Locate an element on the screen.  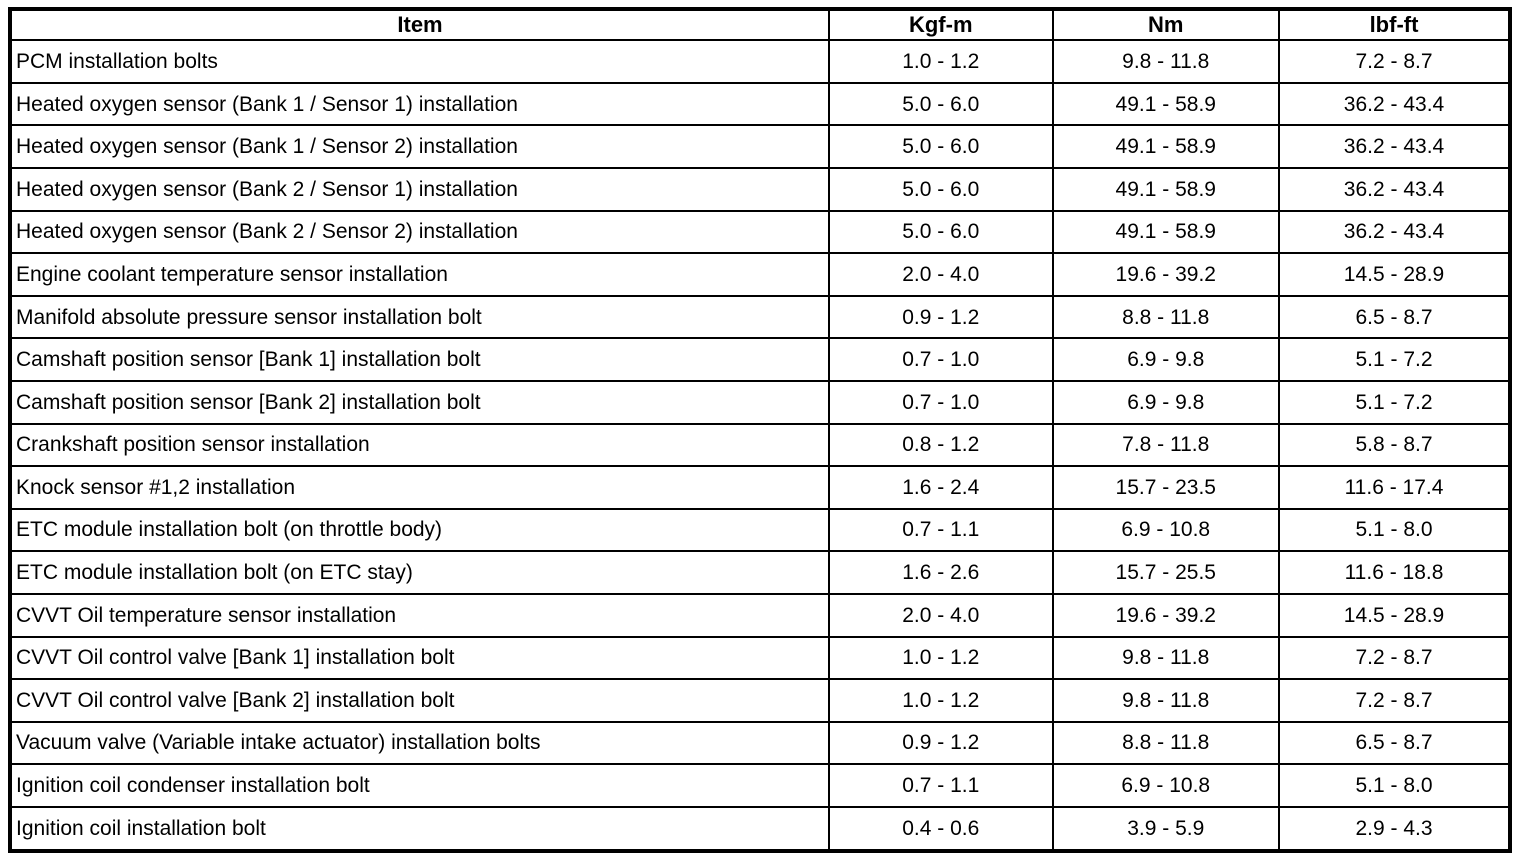
item-cell: PCM installation bolts is located at coordinates (419, 61).